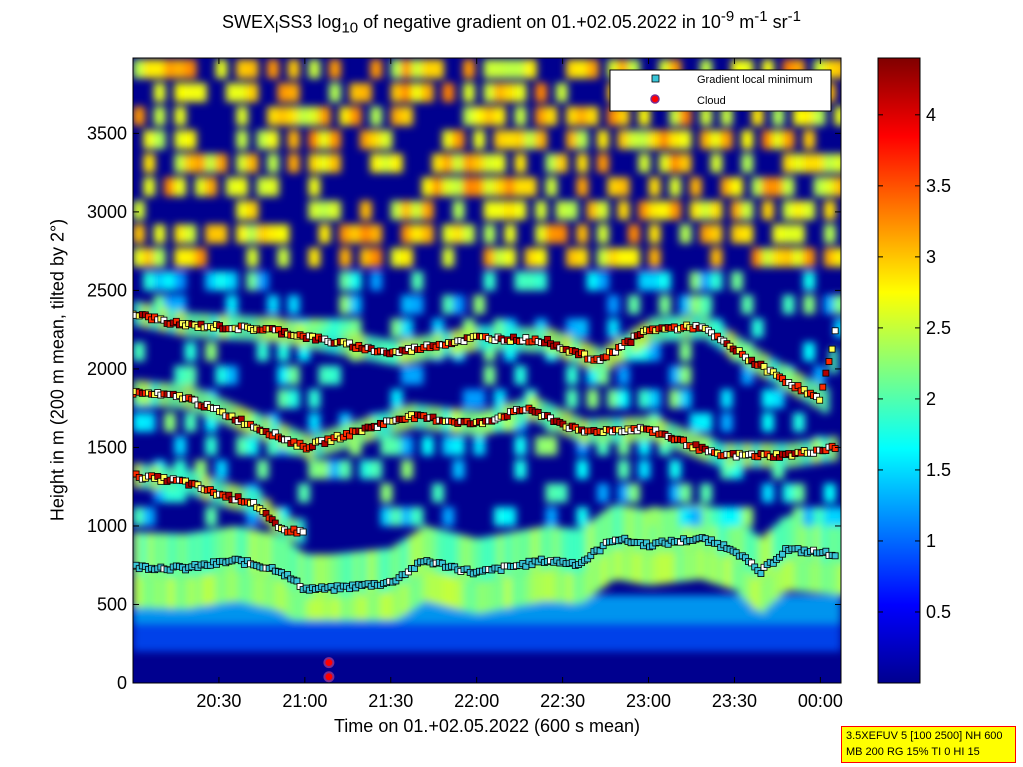 The image size is (1023, 767). I want to click on legend-square-marker, so click(655, 78).